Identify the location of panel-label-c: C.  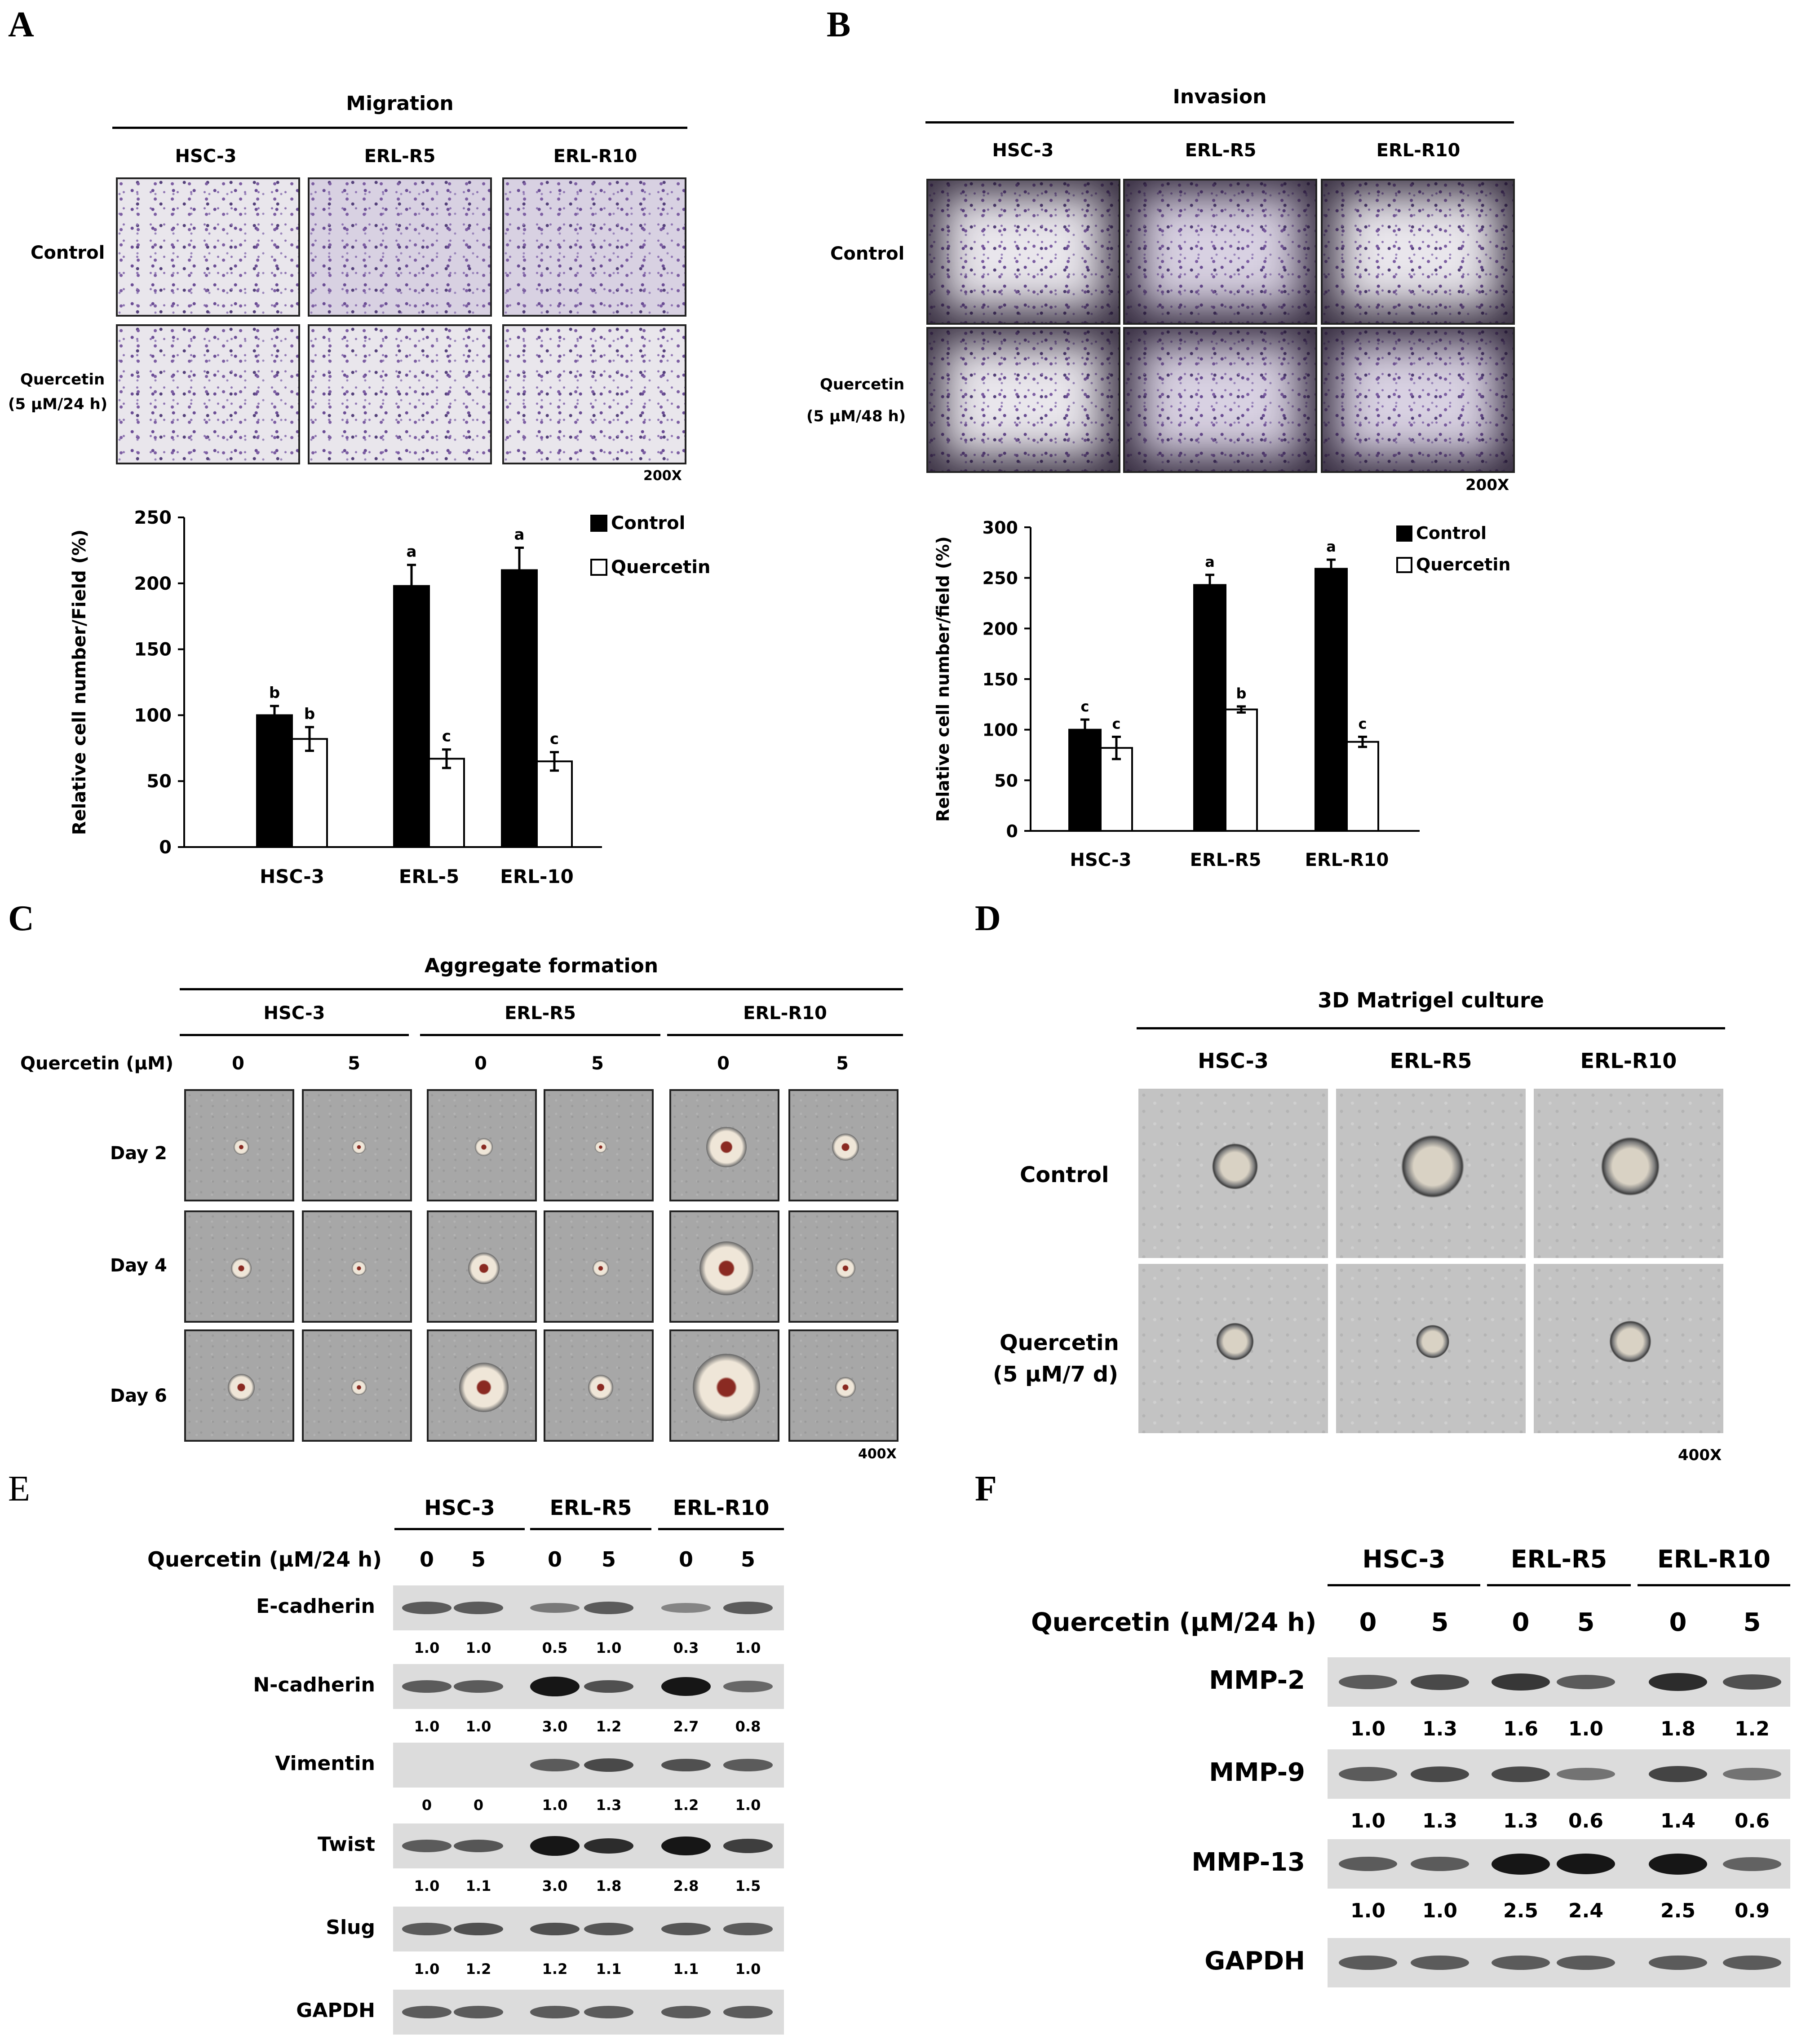
(21, 918).